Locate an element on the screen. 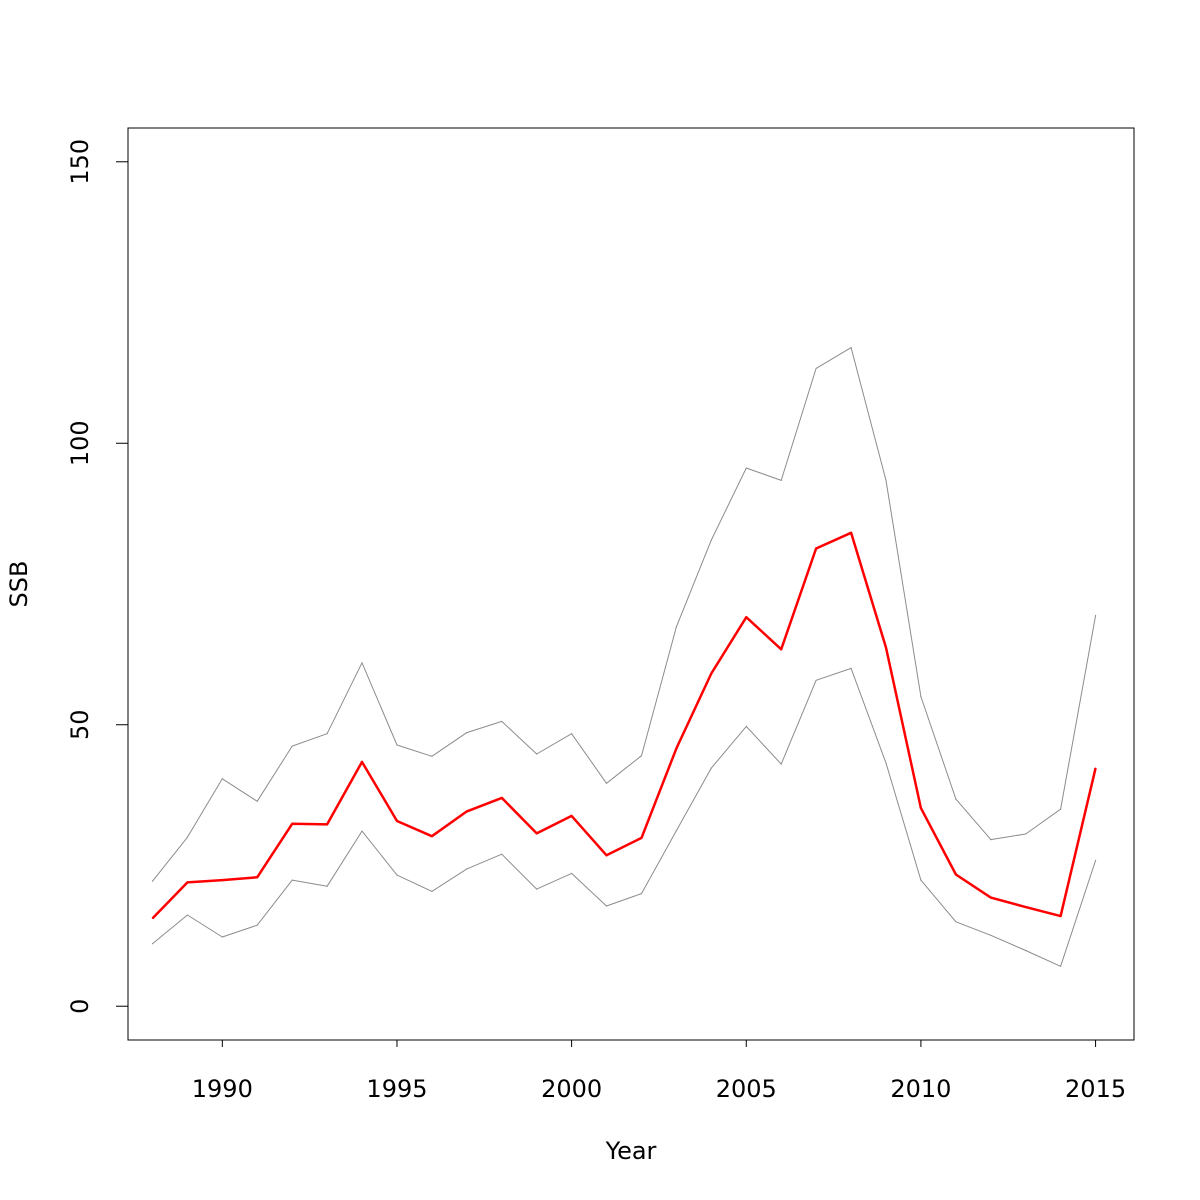  x-tick-label: 2000 is located at coordinates (571, 1089).